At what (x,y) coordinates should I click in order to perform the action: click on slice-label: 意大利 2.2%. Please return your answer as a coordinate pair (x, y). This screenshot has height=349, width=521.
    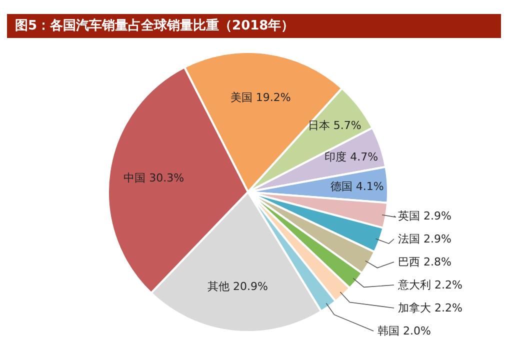
    Looking at the image, I should click on (429, 285).